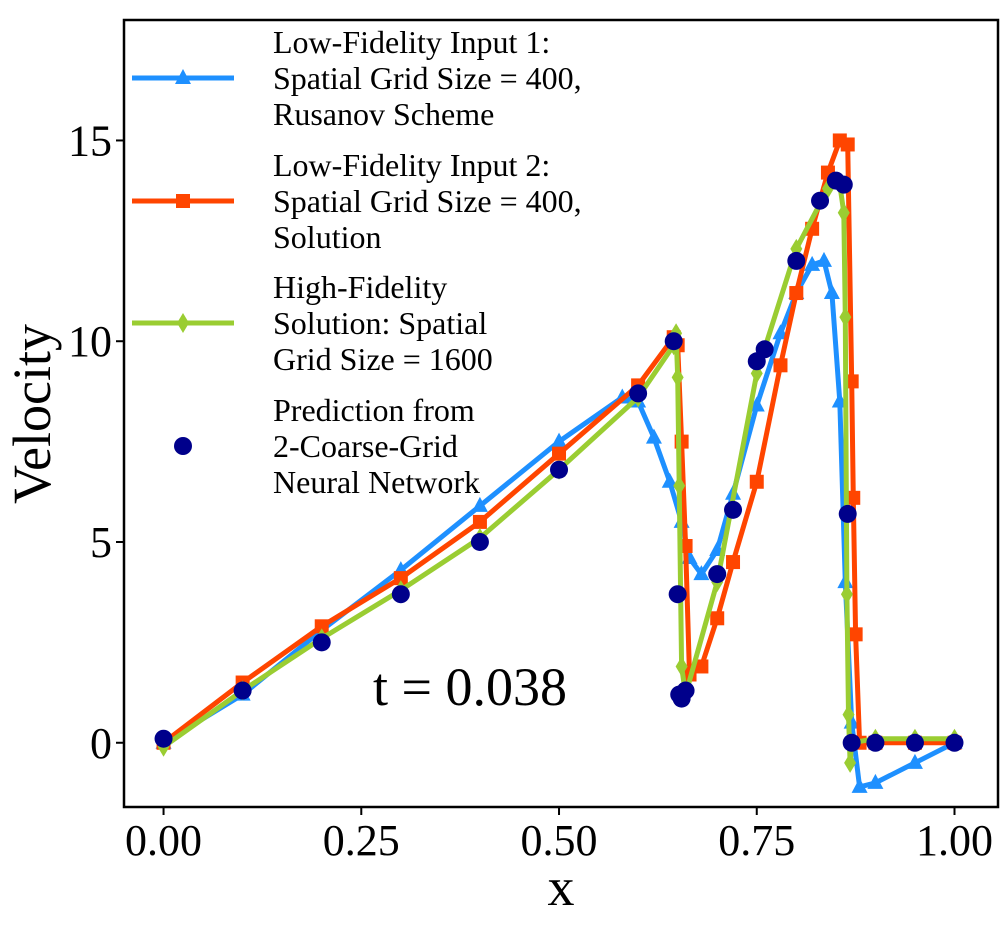  What do you see at coordinates (374, 410) in the screenshot?
I see `legend-label-line: Prediction from` at bounding box center [374, 410].